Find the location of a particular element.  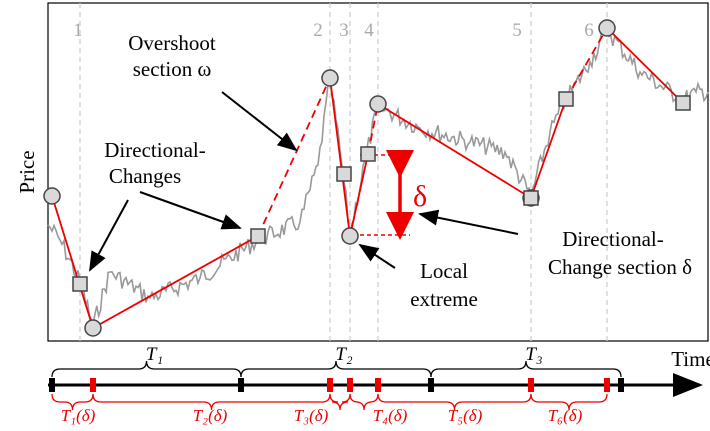

annotation: extreme is located at coordinates (444, 299).